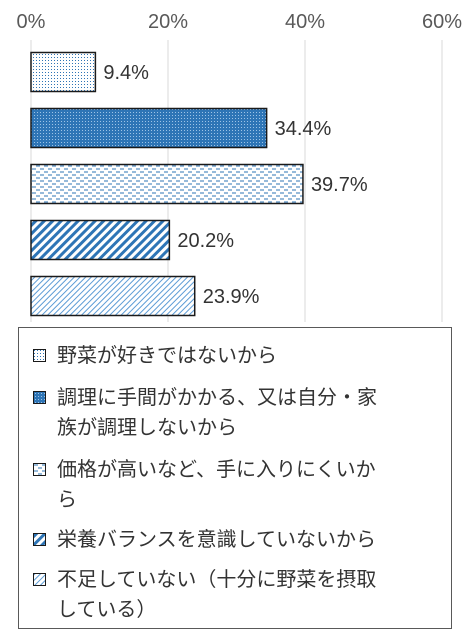 The image size is (473, 643). Describe the element at coordinates (167, 355) in the screenshot. I see `legend-label: 野菜が好きではないから` at that location.